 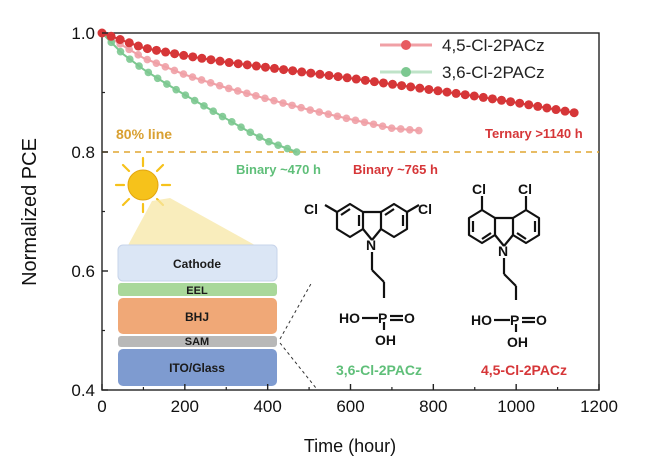 What do you see at coordinates (385, 340) in the screenshot?
I see `mol1-oh: OH` at bounding box center [385, 340].